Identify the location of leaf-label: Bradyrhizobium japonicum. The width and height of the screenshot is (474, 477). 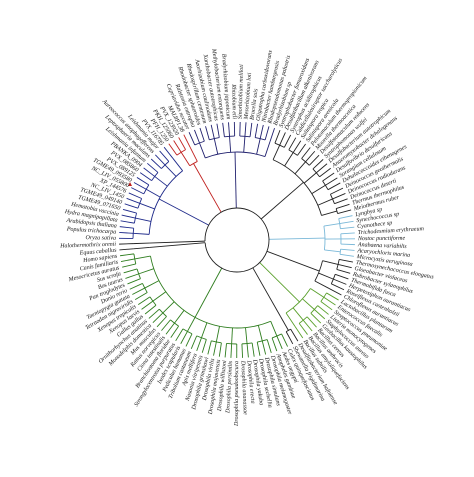
(225, 87).